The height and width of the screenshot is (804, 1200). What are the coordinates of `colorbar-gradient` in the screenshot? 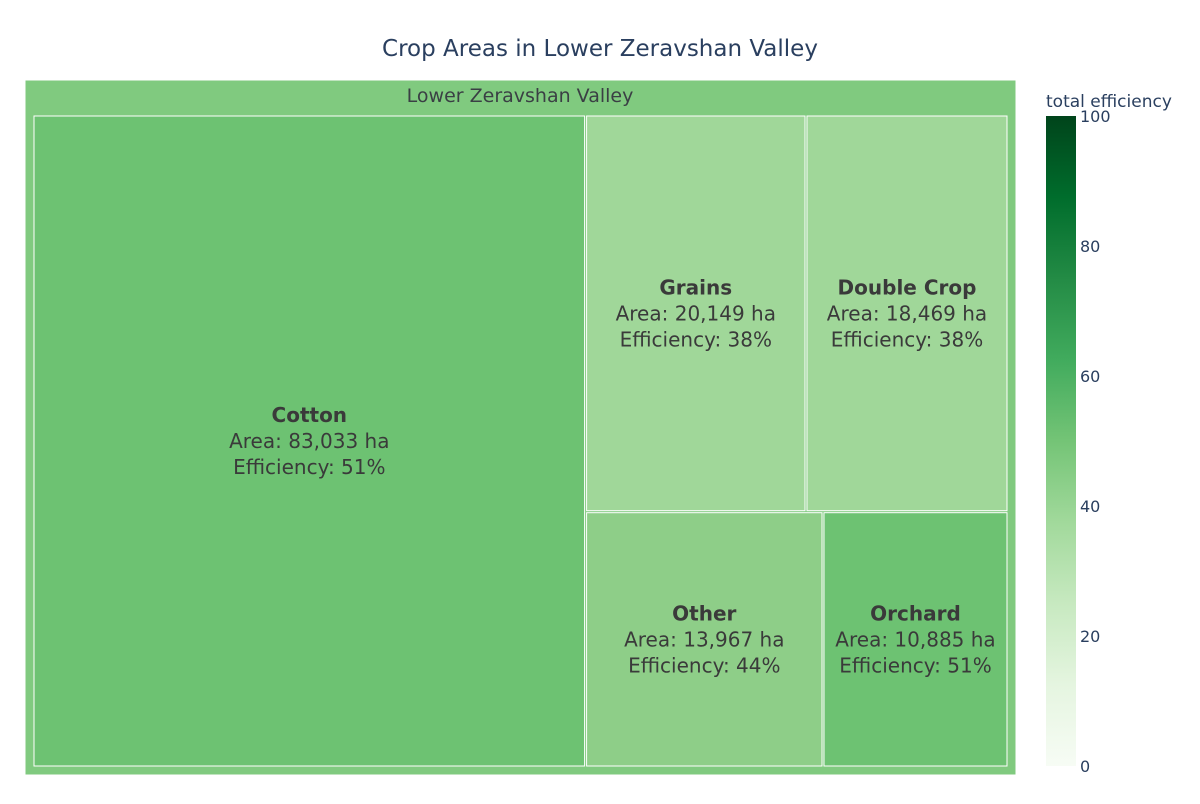 It's located at (1061, 441).